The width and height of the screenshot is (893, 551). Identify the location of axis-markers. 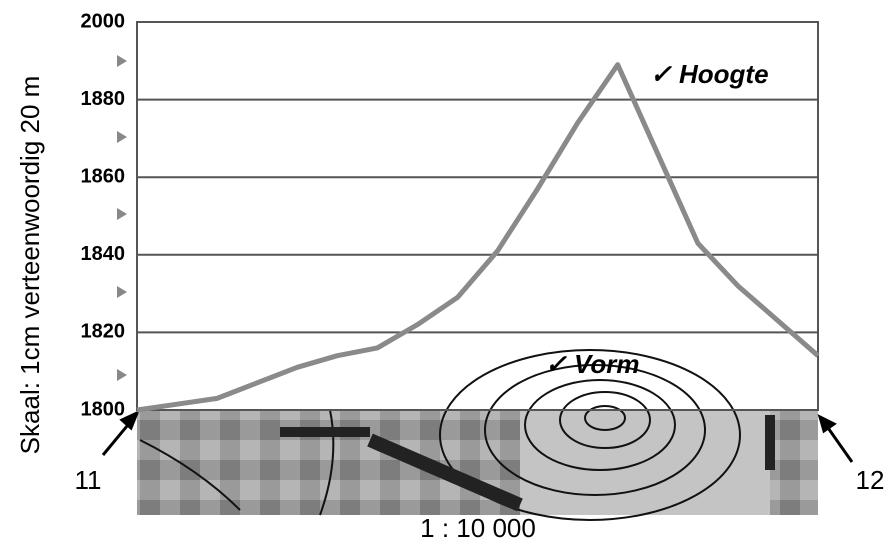
(122, 218).